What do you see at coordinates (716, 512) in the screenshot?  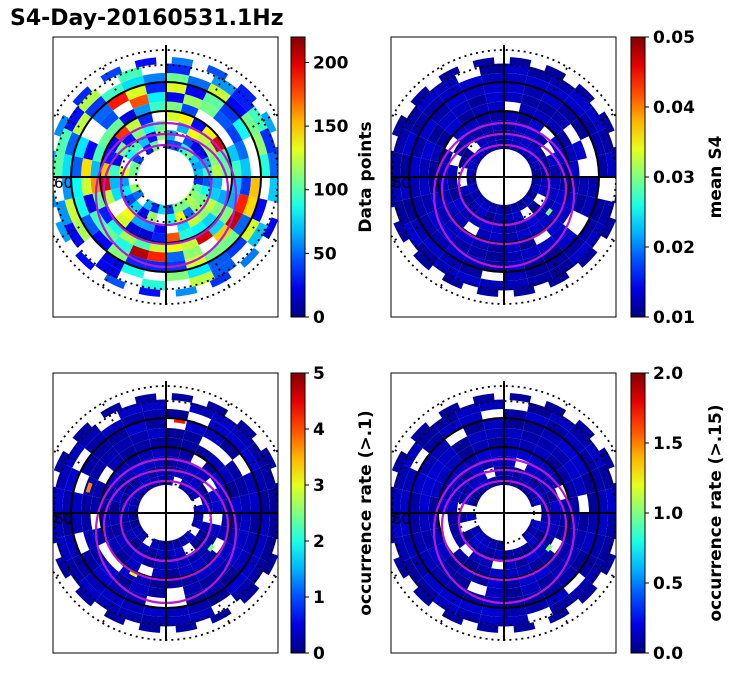 I see `colorbar-label: occurrence rate (>.15)` at bounding box center [716, 512].